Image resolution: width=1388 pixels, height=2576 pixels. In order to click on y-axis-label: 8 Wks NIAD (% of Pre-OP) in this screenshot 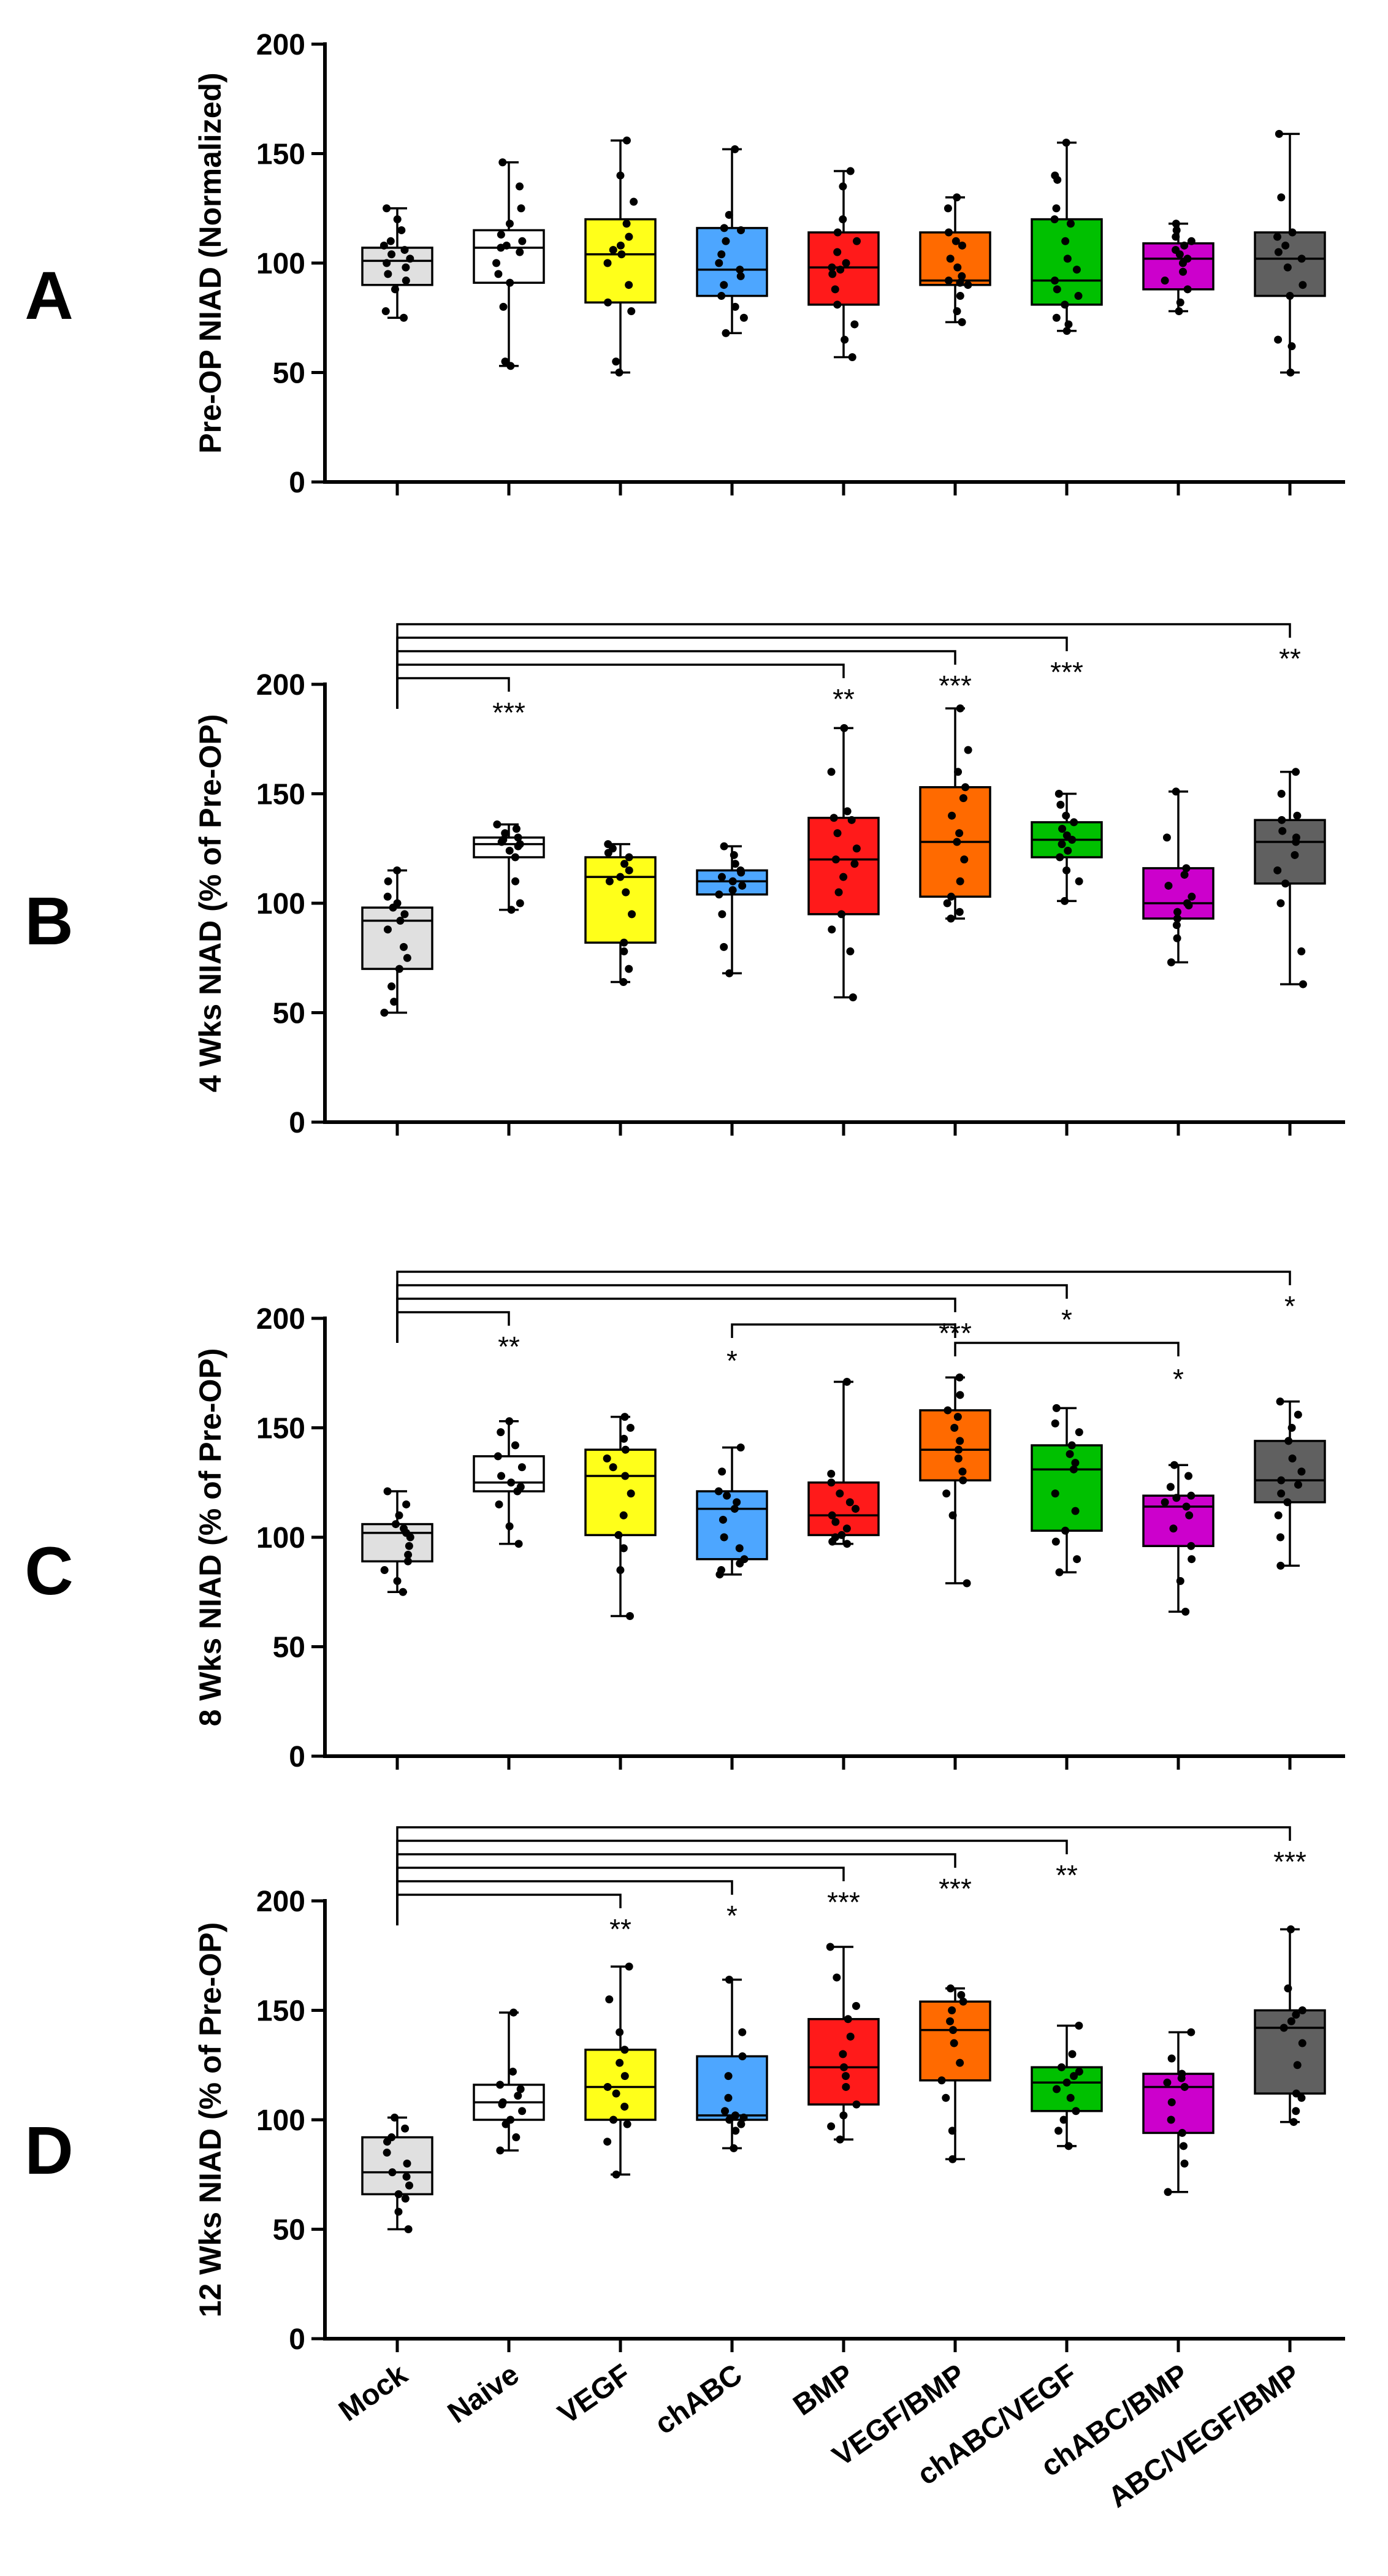, I will do `click(210, 1537)`.